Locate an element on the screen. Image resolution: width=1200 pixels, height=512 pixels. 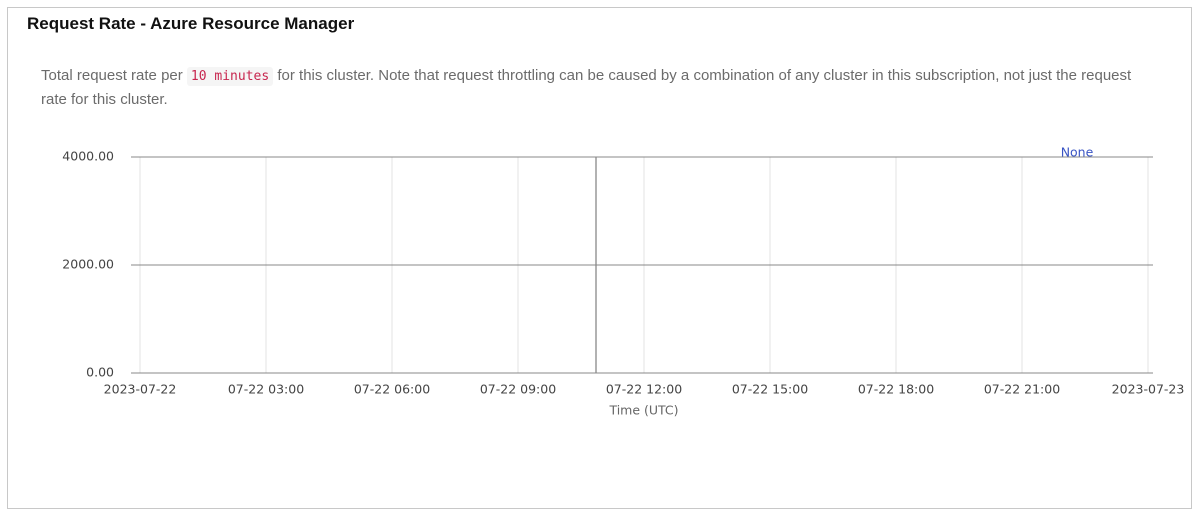
x-tick-label: 2023-07-23 is located at coordinates (1148, 389).